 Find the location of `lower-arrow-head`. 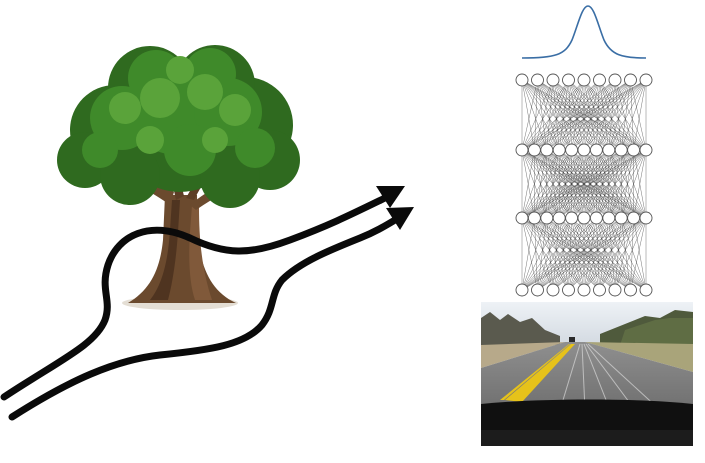

lower-arrow-head is located at coordinates (400, 218).